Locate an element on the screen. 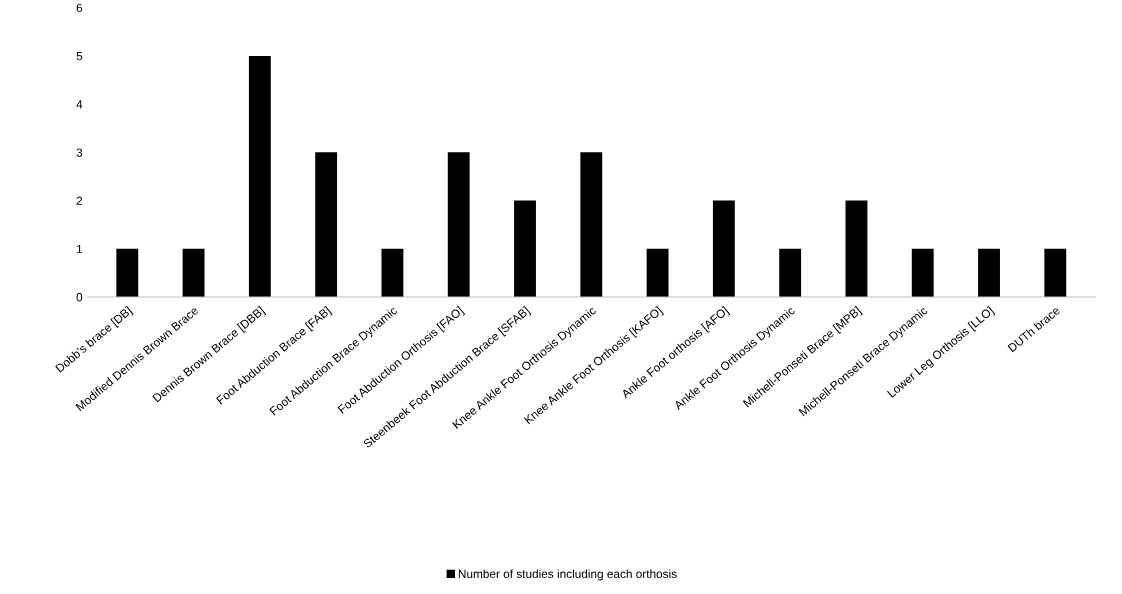 The height and width of the screenshot is (594, 1122). y-tick-label: 0 is located at coordinates (79, 297).